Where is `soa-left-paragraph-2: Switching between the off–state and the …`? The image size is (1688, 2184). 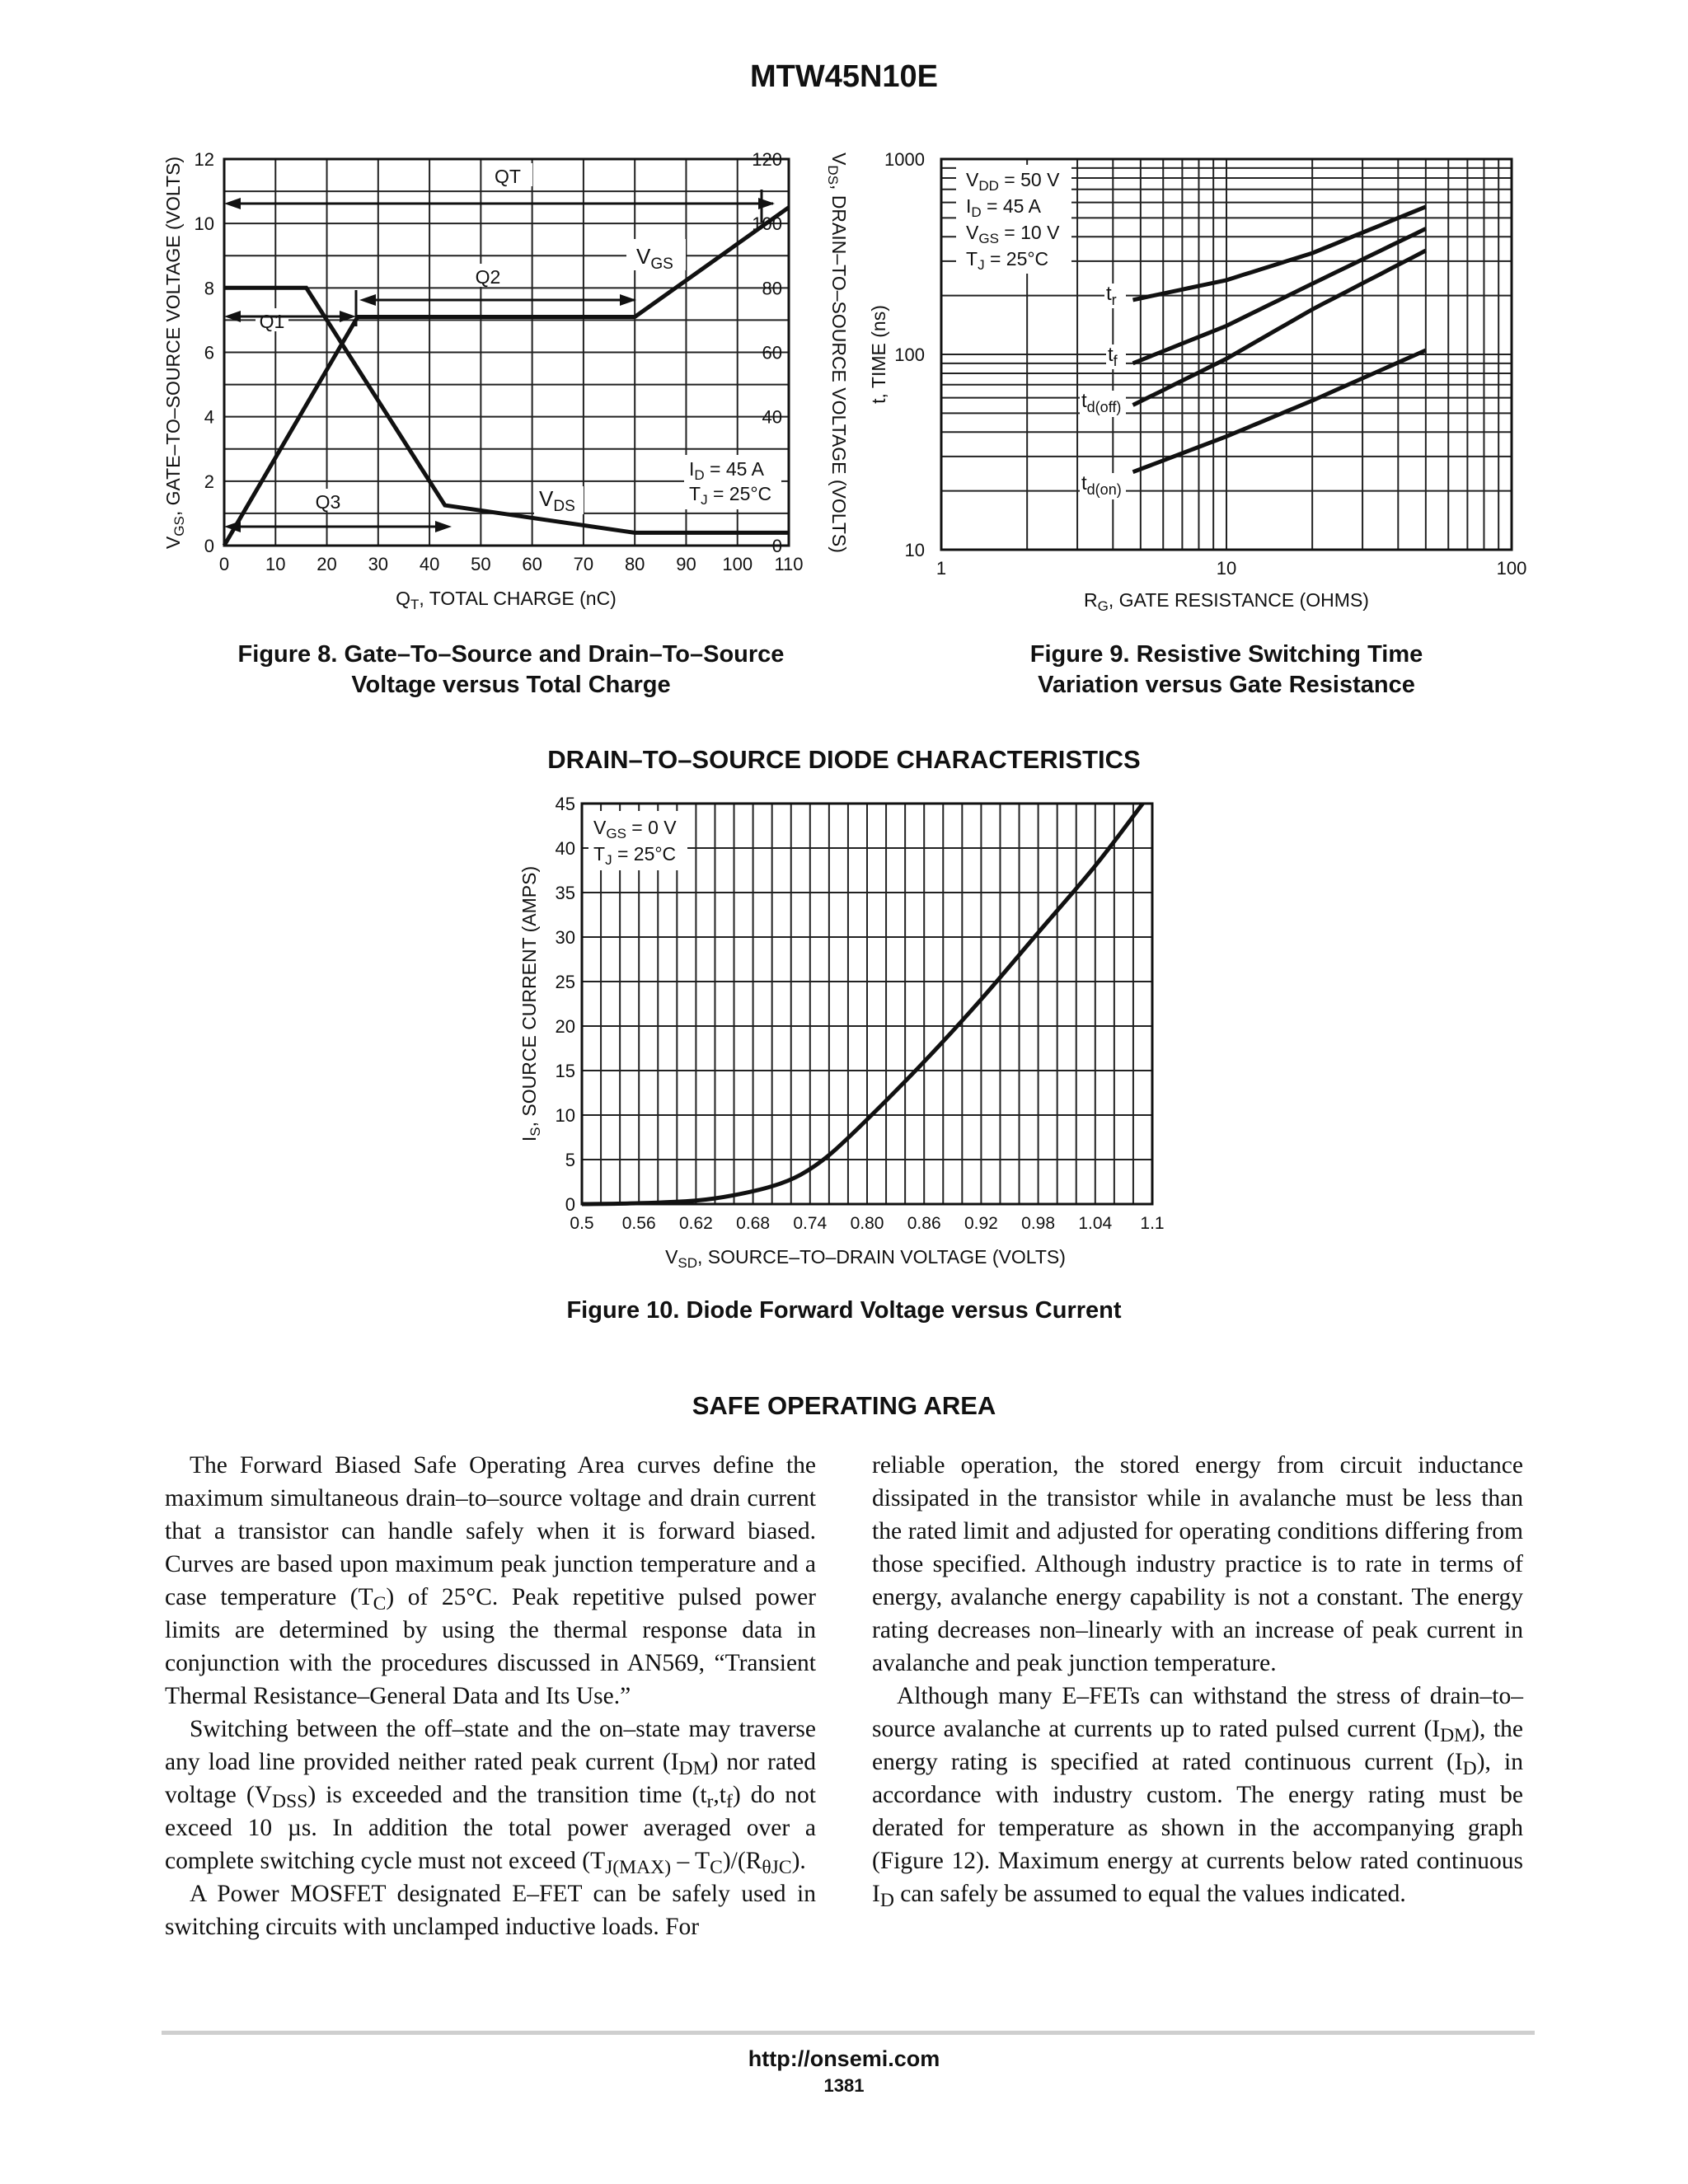 soa-left-paragraph-2: Switching between the off–state and the … is located at coordinates (491, 1797).